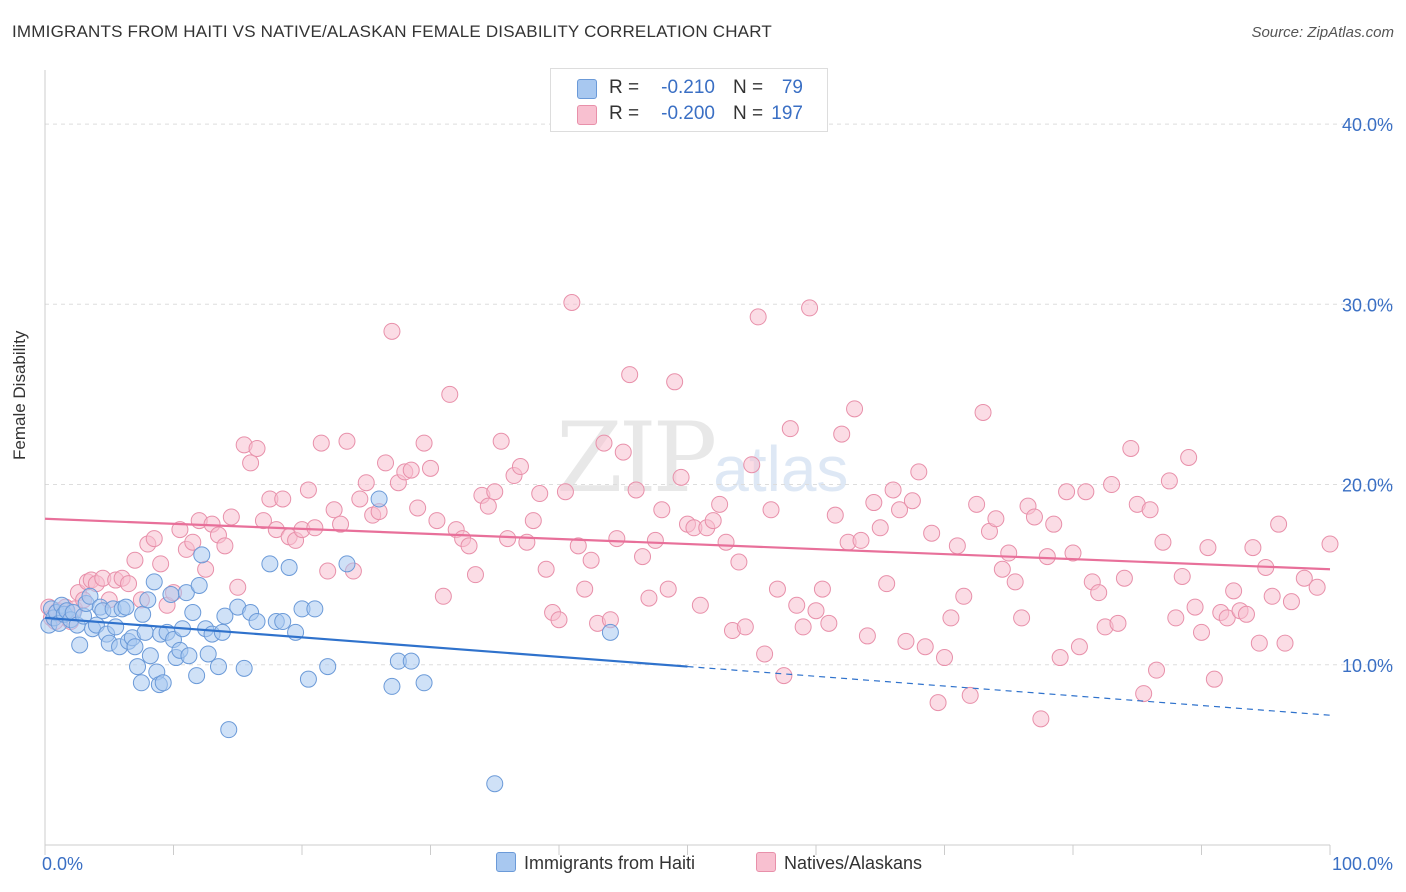  Describe the element at coordinates (506, 862) in the screenshot. I see `legend-swatch-haiti` at that location.